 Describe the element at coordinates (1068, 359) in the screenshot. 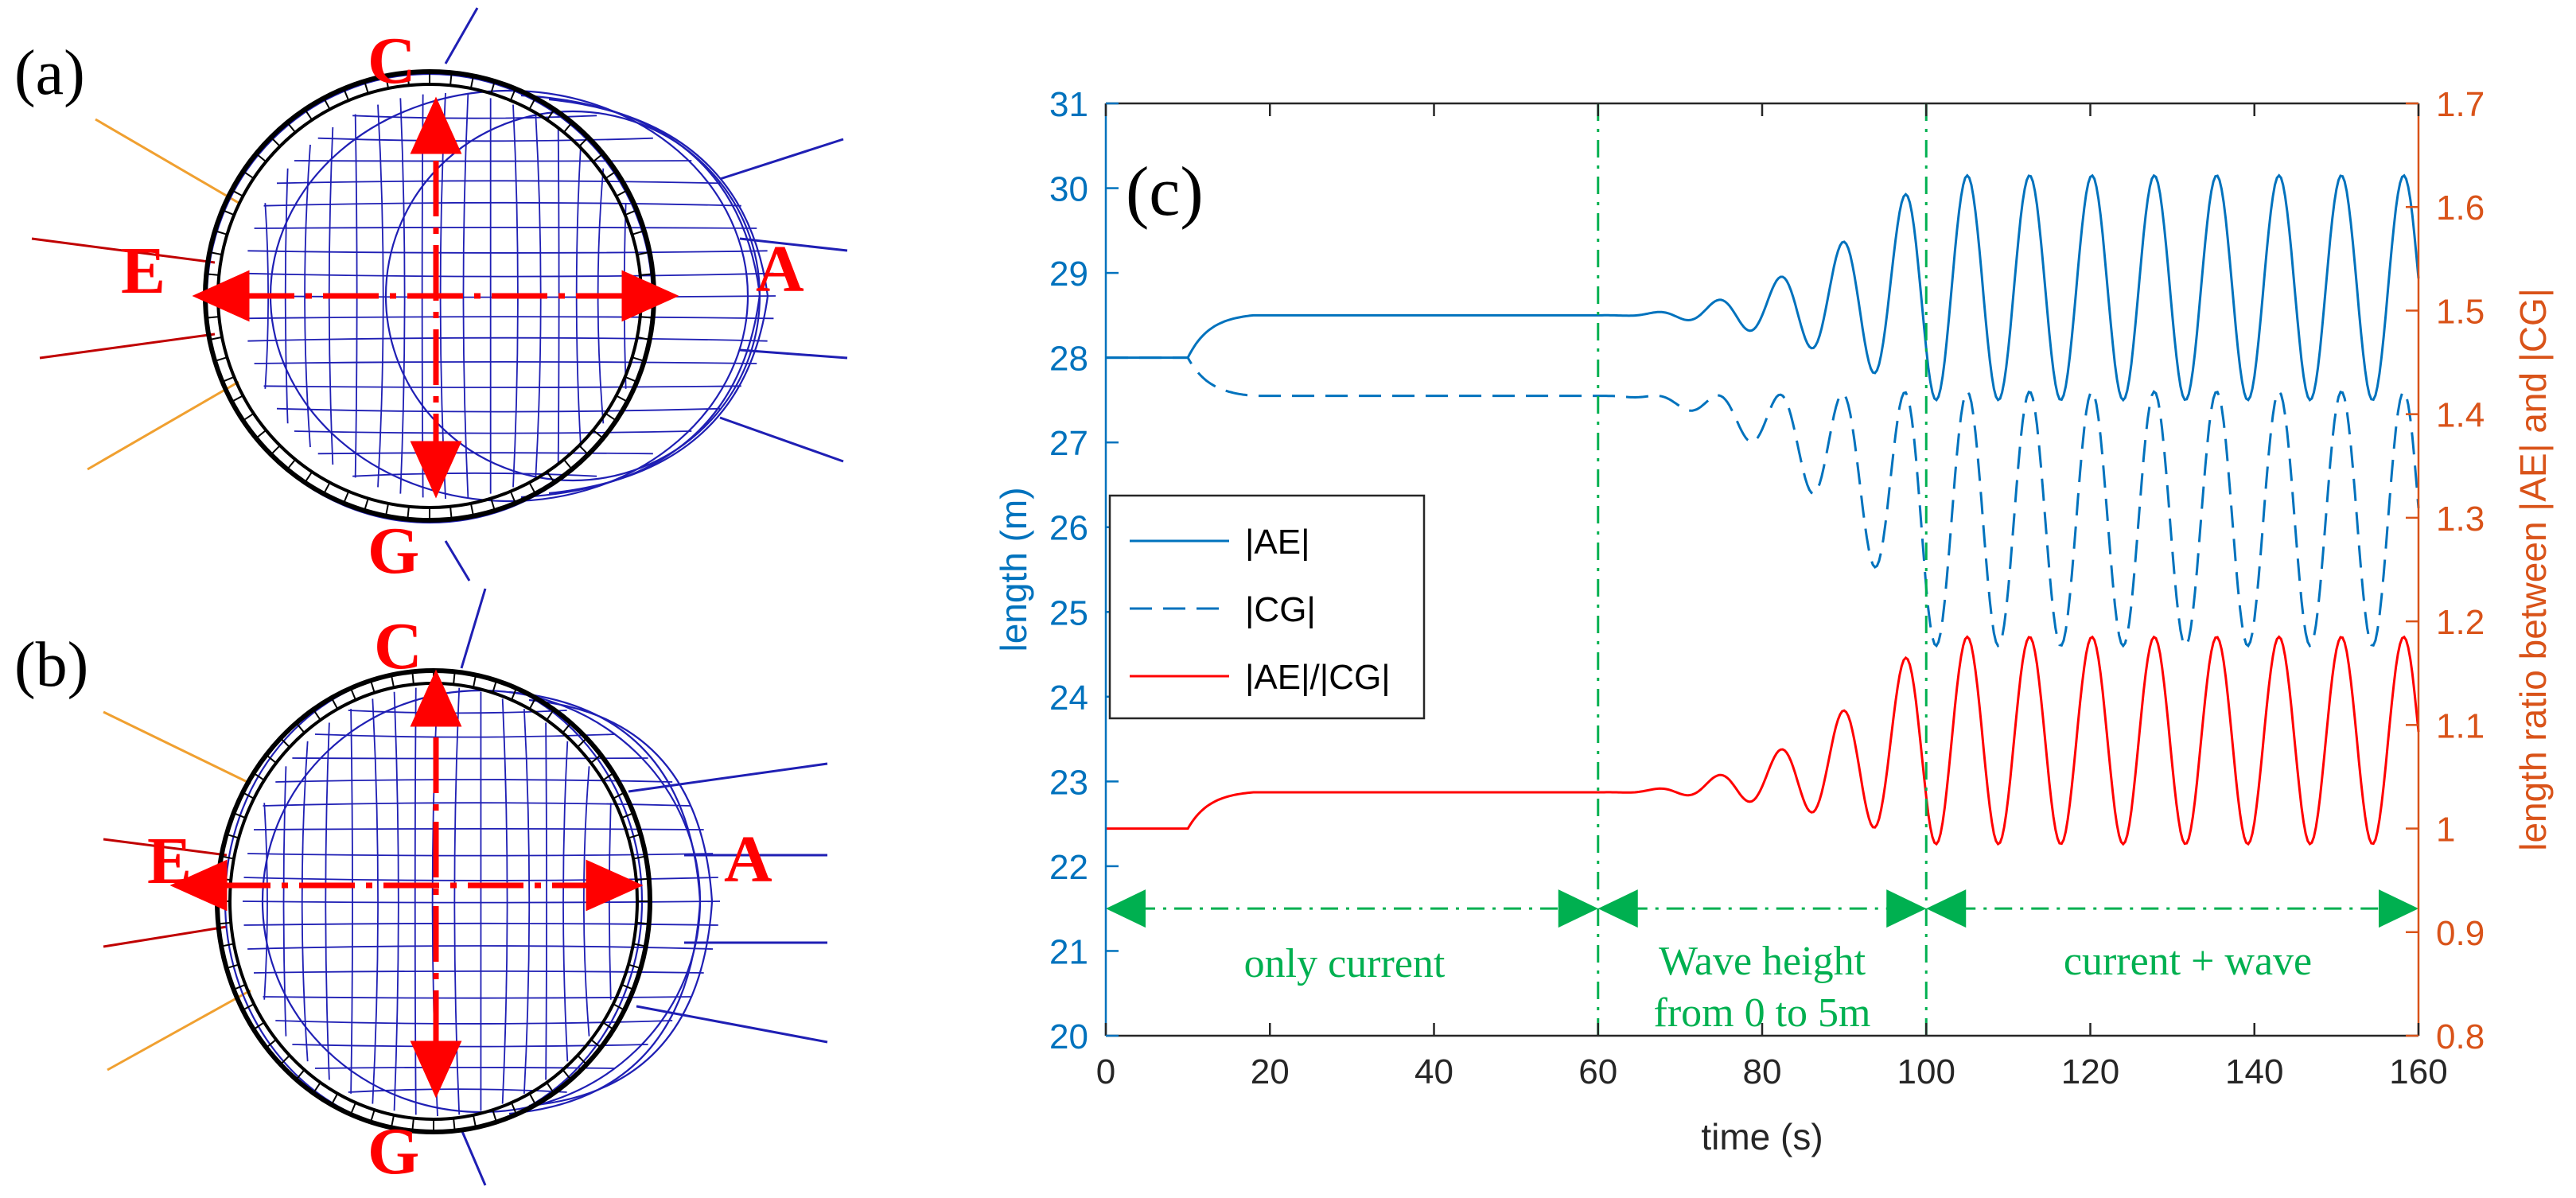

I see `y-left-tick-label: 28` at that location.